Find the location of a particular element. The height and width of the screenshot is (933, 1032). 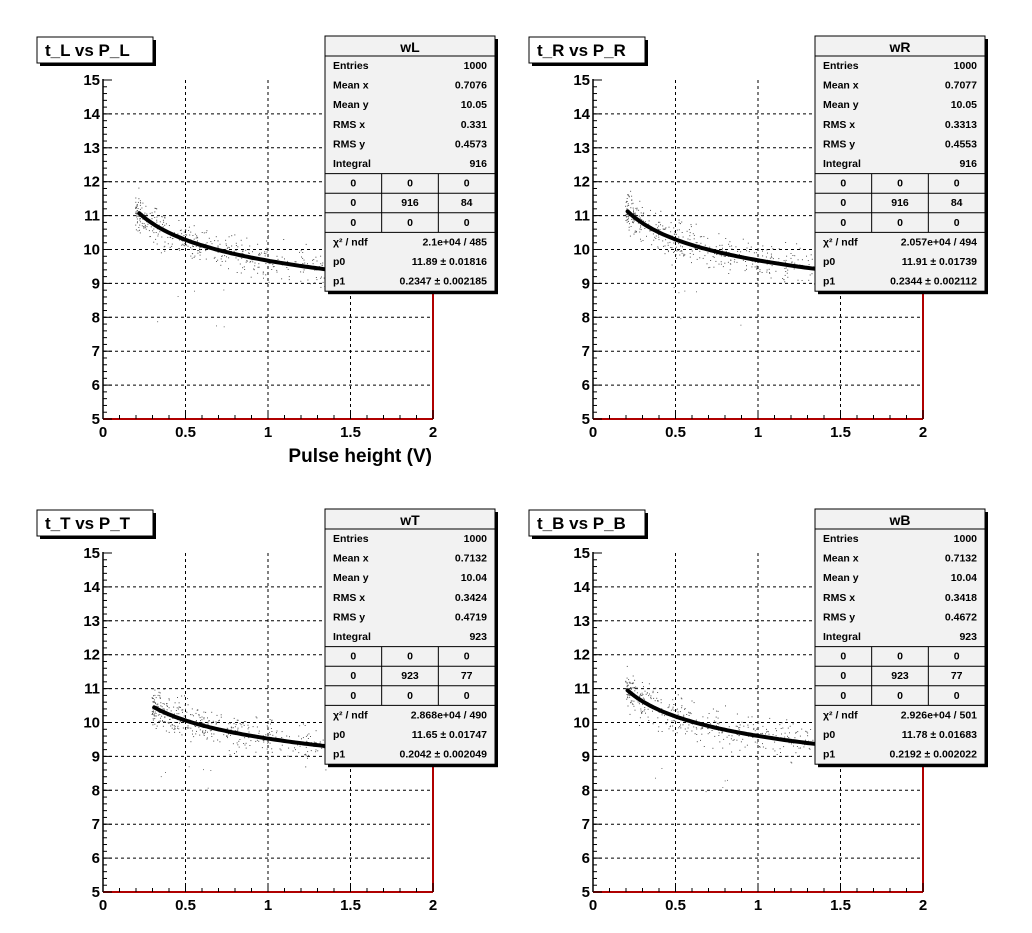

stats-label: RMS x is located at coordinates (839, 125).